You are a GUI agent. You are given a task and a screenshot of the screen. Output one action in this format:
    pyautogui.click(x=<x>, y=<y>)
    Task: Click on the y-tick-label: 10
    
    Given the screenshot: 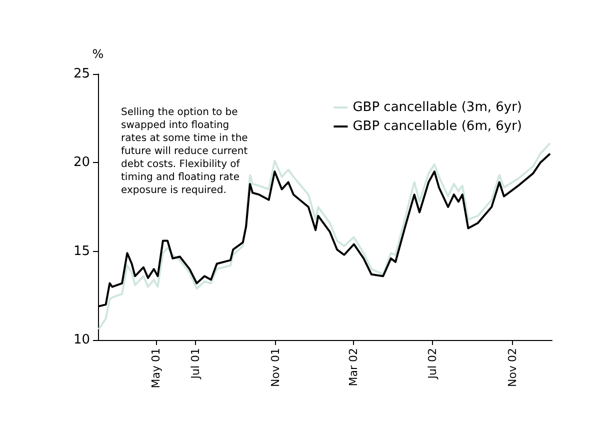 What is the action you would take?
    pyautogui.click(x=81, y=340)
    